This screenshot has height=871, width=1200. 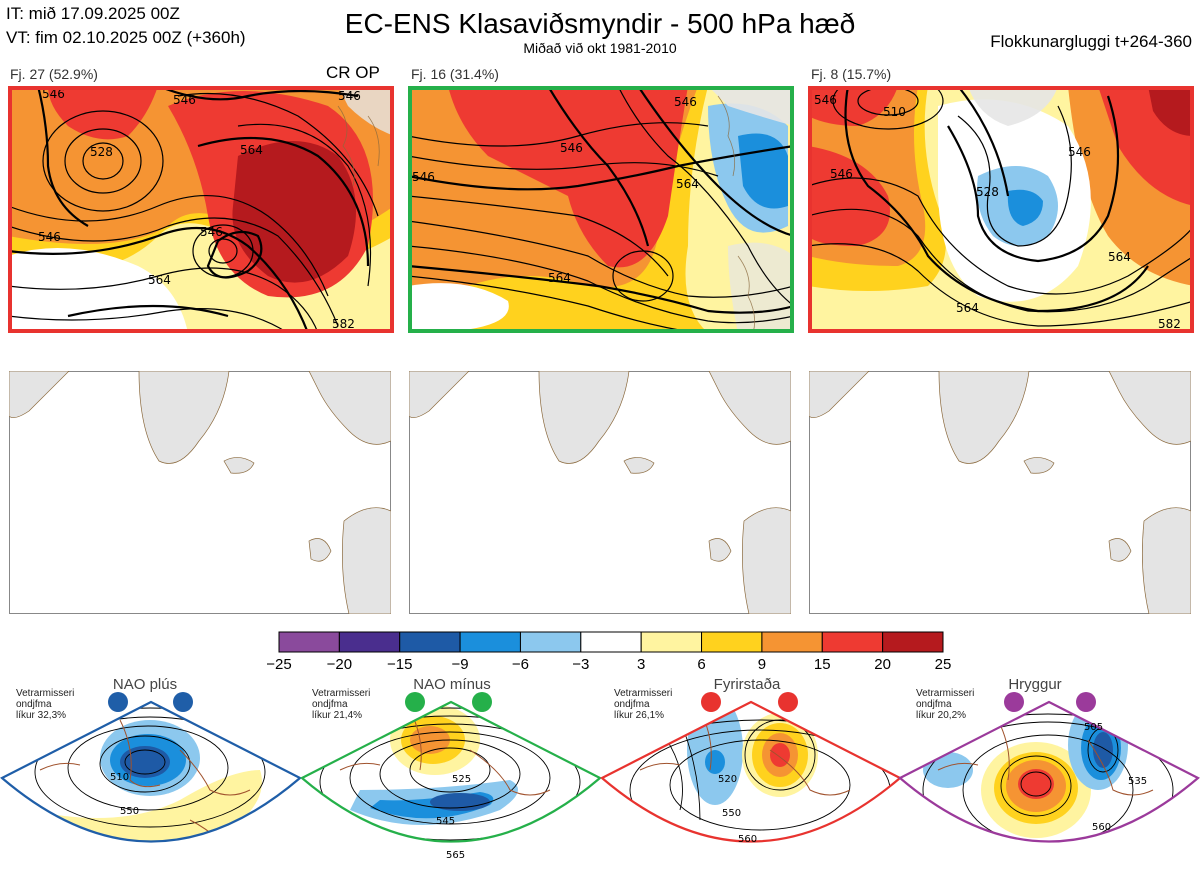 What do you see at coordinates (399, 664) in the screenshot?
I see `colorbar-tick-label: −15` at bounding box center [399, 664].